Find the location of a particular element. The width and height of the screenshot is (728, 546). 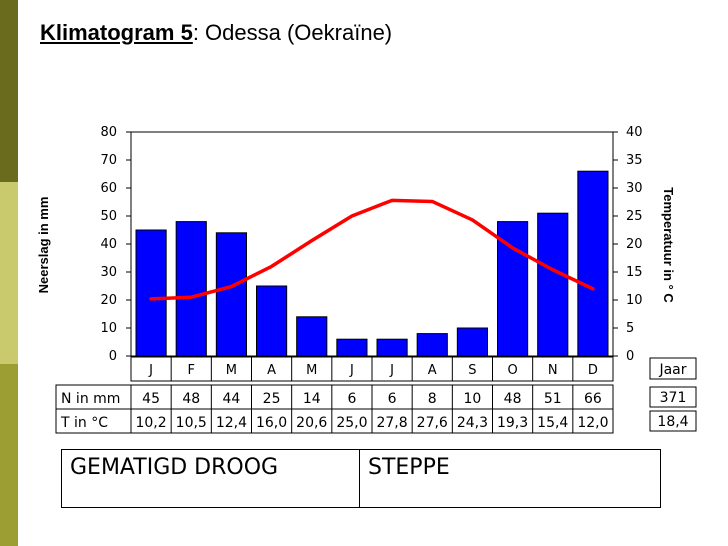

year-header-box is located at coordinates (673, 368).